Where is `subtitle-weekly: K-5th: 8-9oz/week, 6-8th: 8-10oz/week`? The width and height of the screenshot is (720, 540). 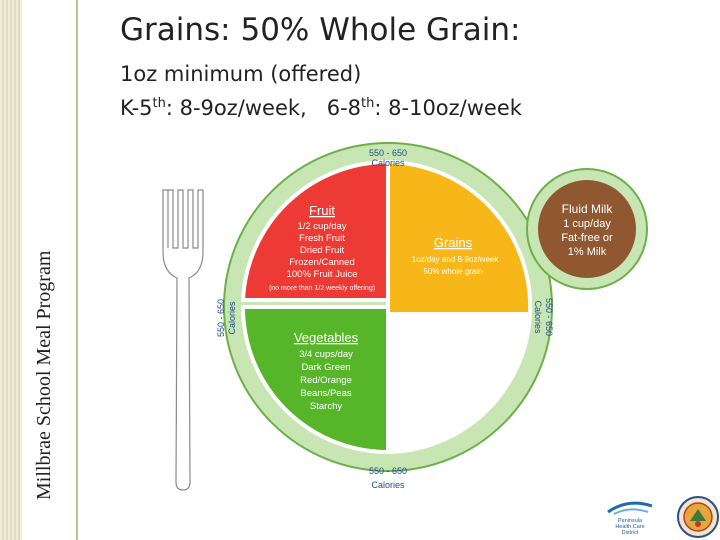
subtitle-weekly: K-5th: 8-9oz/week, 6-8th: 8-10oz/week is located at coordinates (321, 108).